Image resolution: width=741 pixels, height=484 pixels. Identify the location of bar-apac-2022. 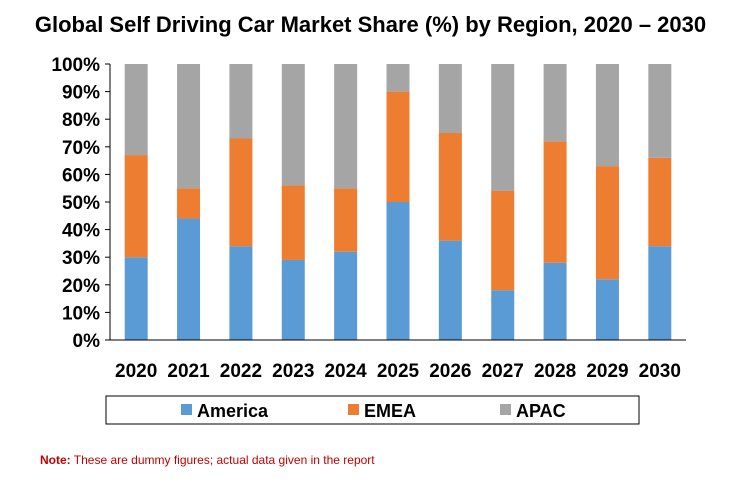
(241, 101).